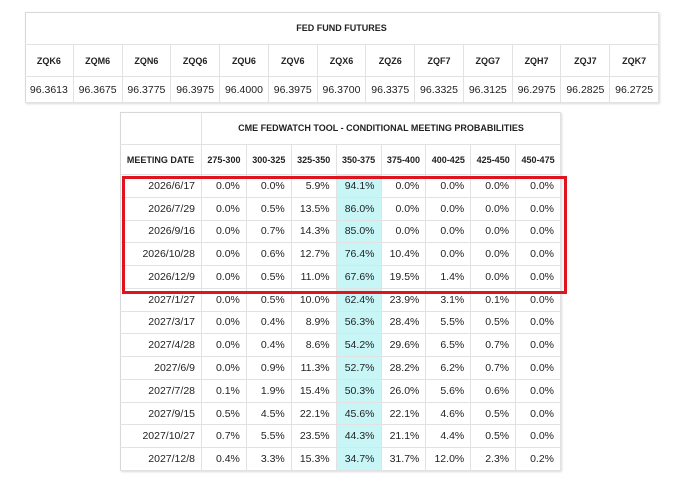 Image resolution: width=683 pixels, height=496 pixels. What do you see at coordinates (537, 61) in the screenshot?
I see `futures-header: ZQH7` at bounding box center [537, 61].